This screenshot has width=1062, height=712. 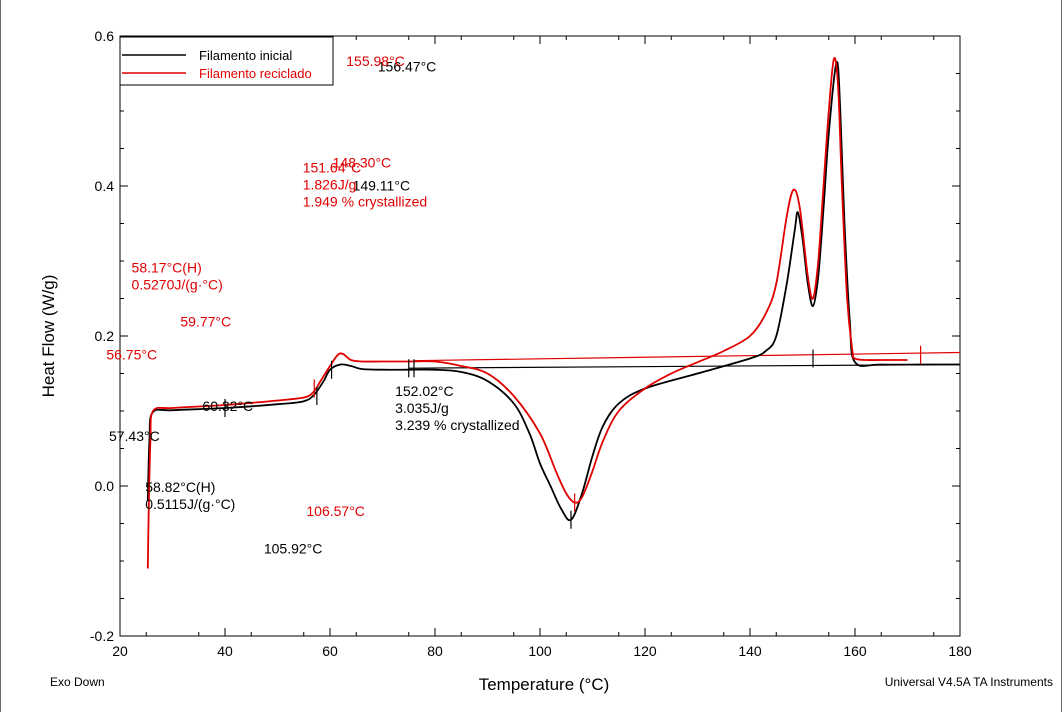 I want to click on annotation-13: 155.98°C, so click(x=375, y=61).